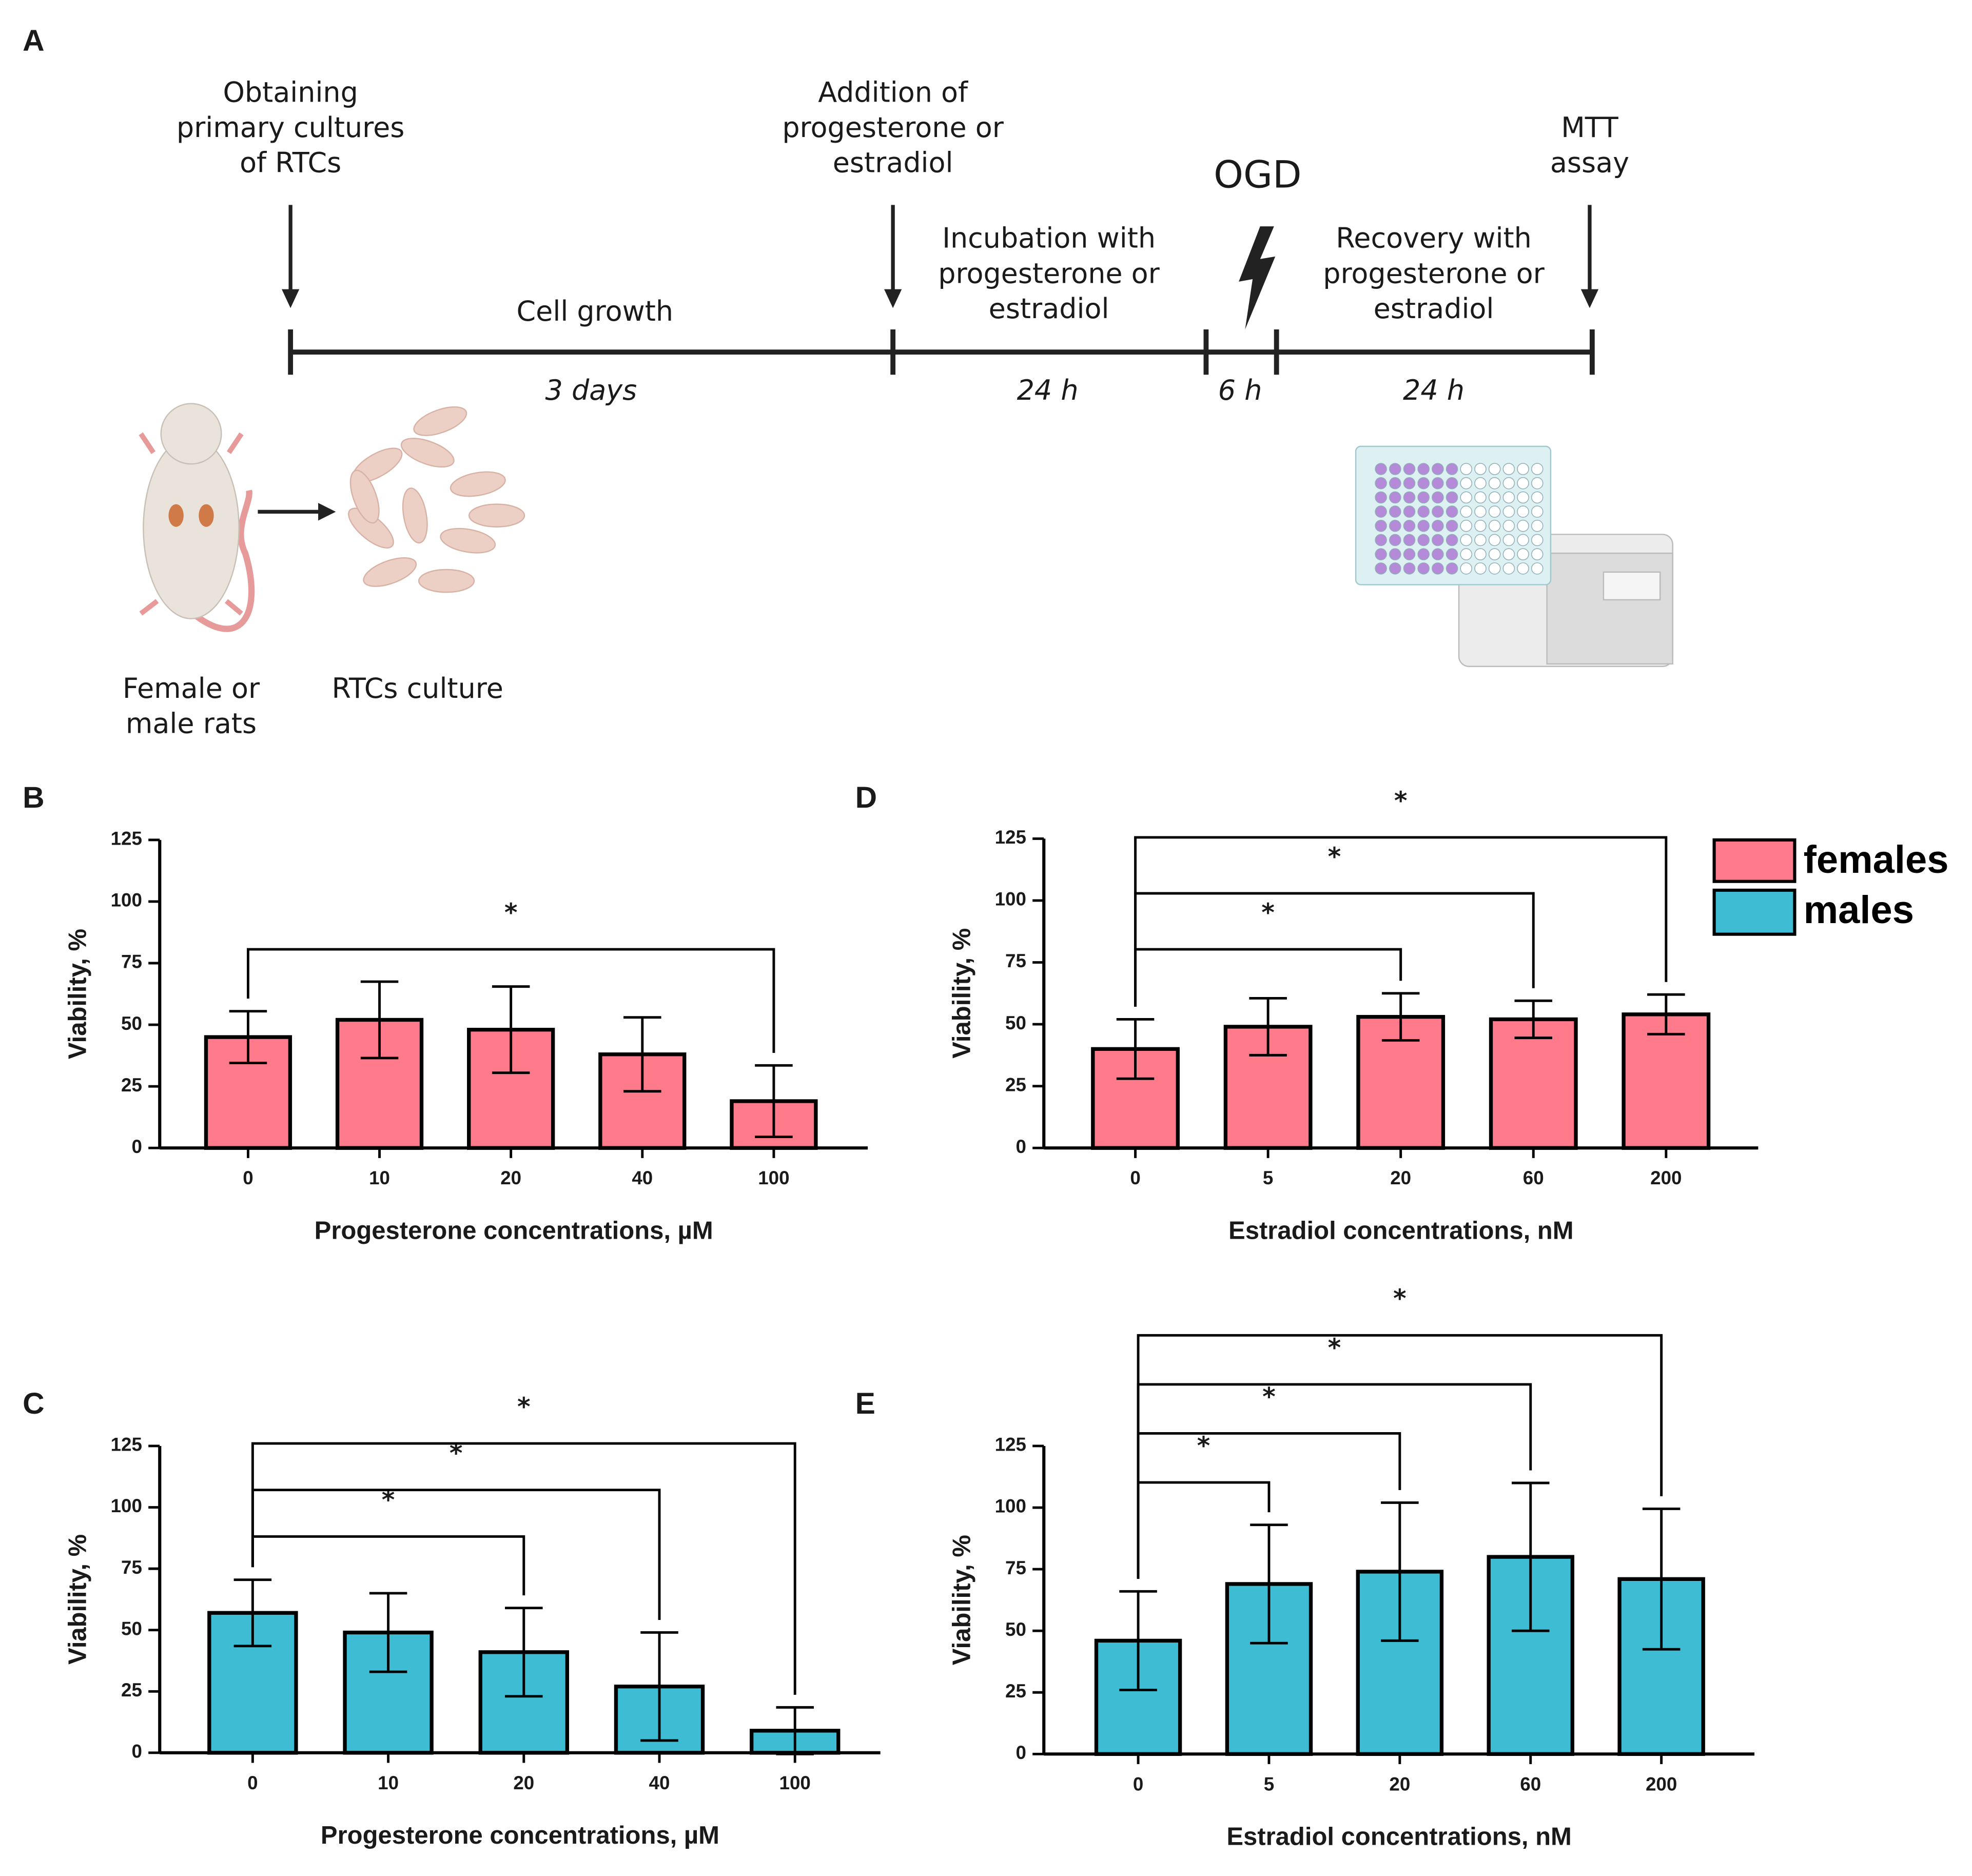  Describe the element at coordinates (1533, 1177) in the screenshot. I see `x-tick-label: 60` at that location.